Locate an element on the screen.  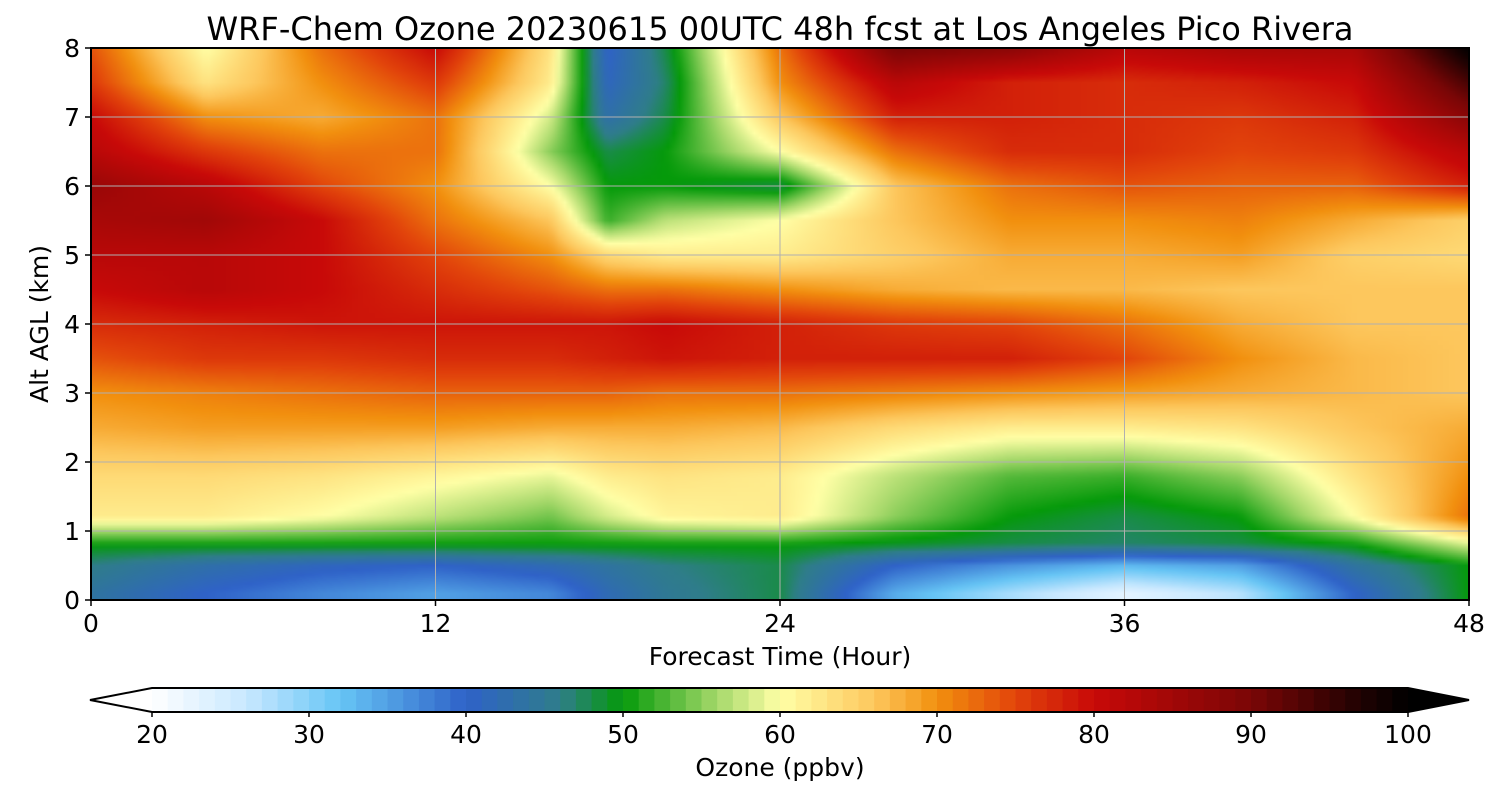
colorbar-tick-label: 20 is located at coordinates (152, 734).